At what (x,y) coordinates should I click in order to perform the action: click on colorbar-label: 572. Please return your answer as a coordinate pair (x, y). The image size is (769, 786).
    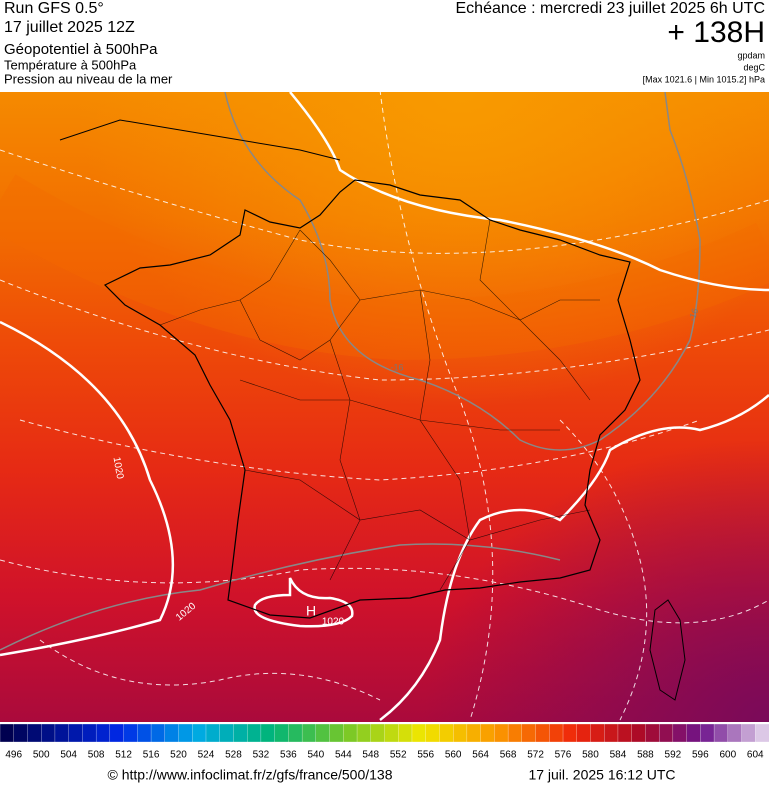
    Looking at the image, I should click on (535, 755).